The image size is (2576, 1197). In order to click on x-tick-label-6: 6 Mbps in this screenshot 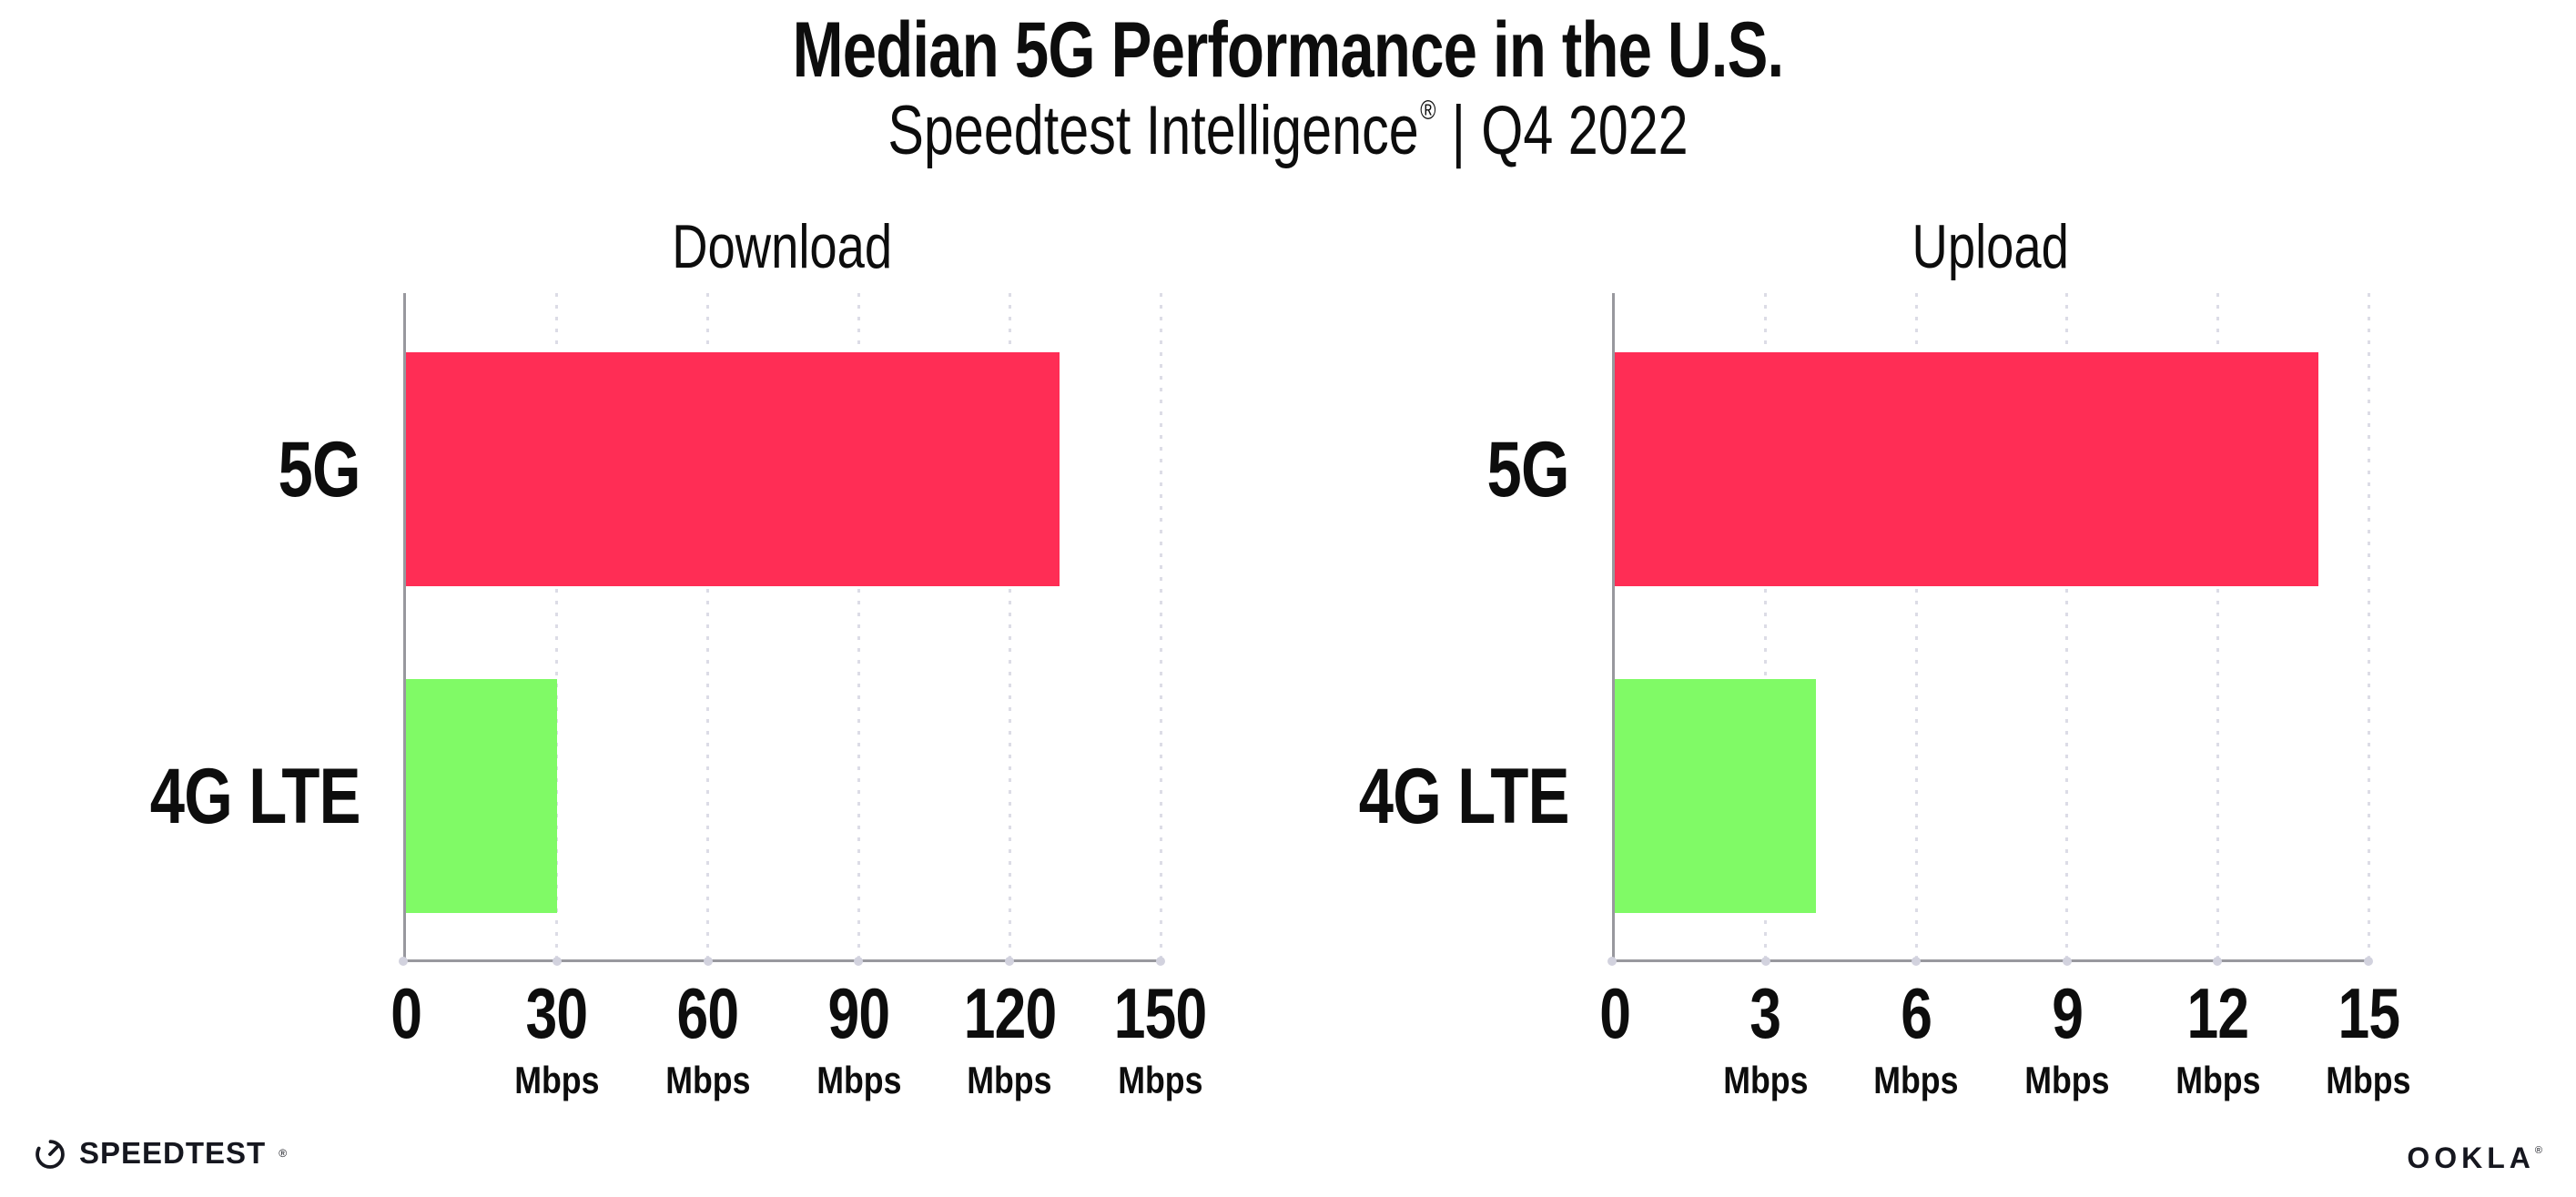, I will do `click(1916, 1039)`.